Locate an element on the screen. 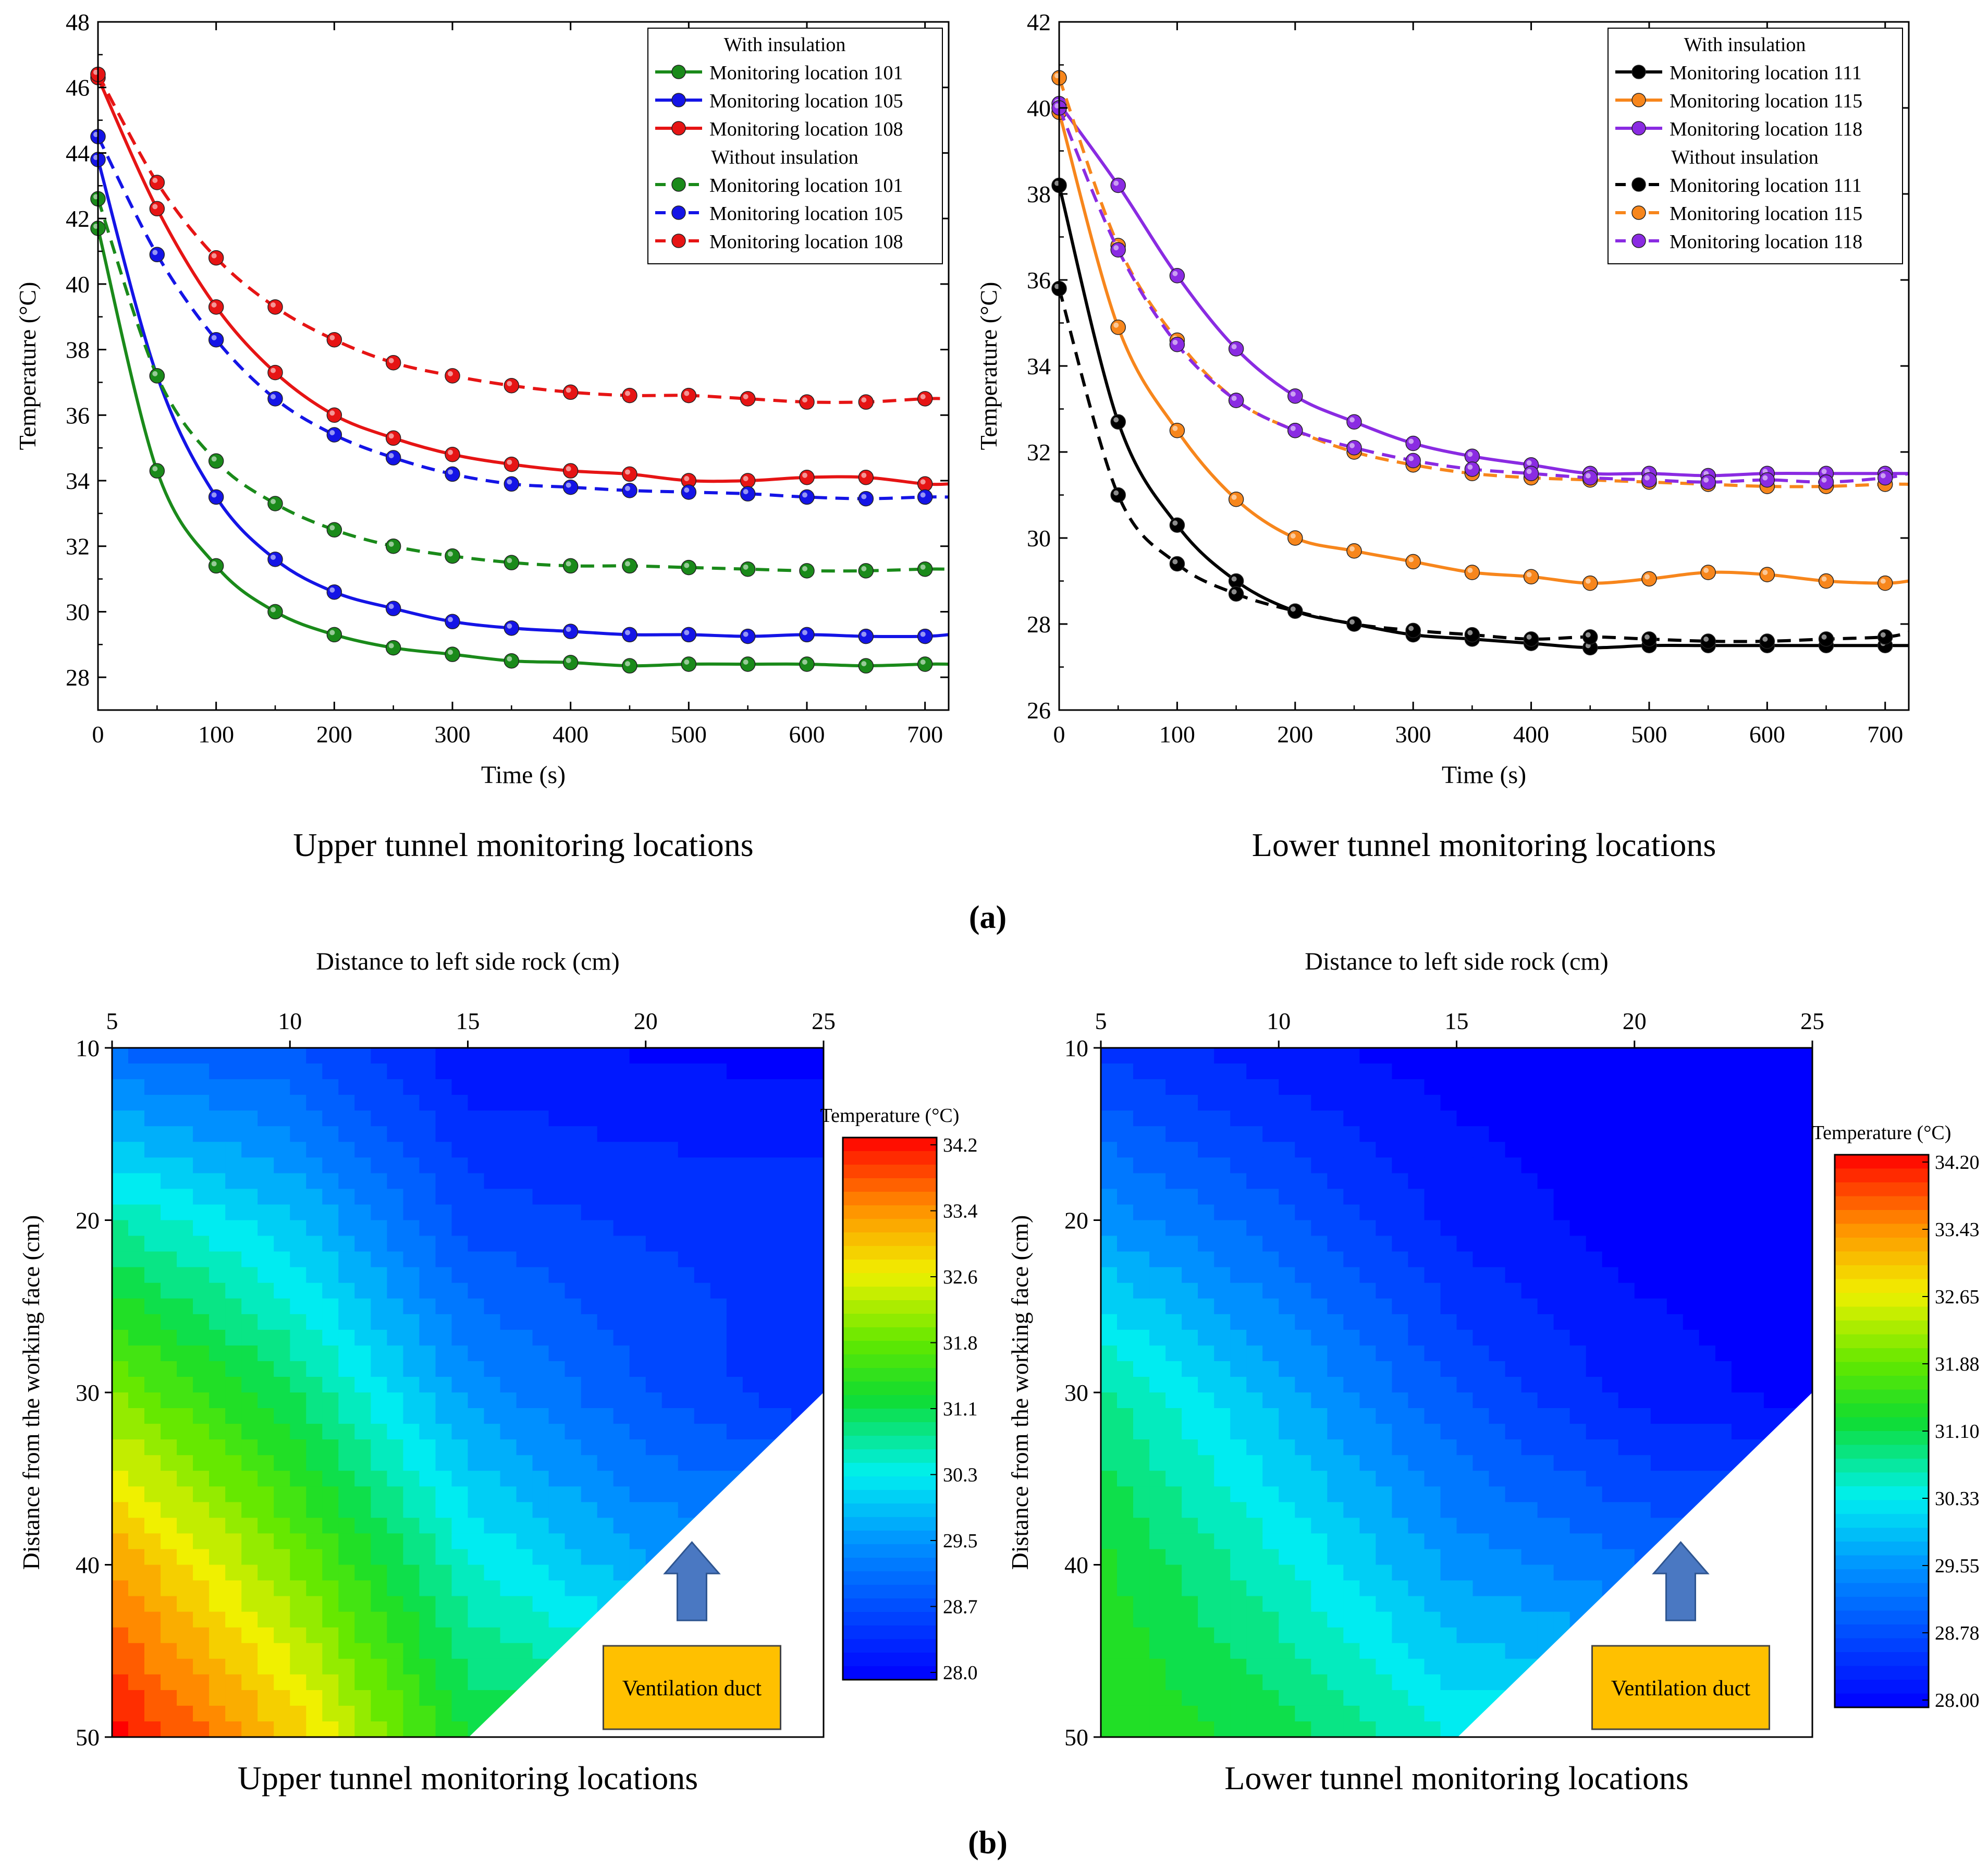 Image resolution: width=1988 pixels, height=1870 pixels. x-tick-label: 5 is located at coordinates (1101, 1021).